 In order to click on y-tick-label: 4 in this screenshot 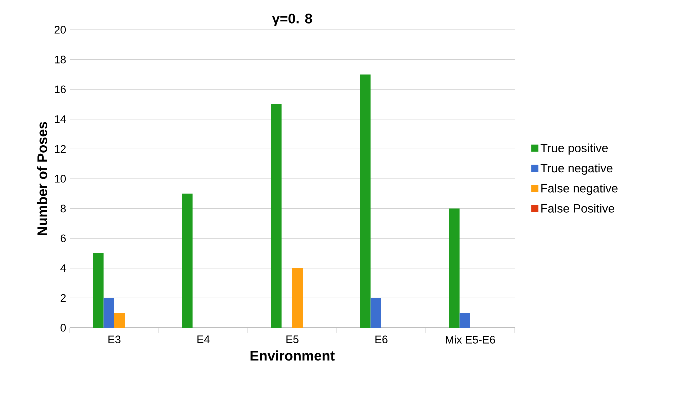, I will do `click(63, 268)`.